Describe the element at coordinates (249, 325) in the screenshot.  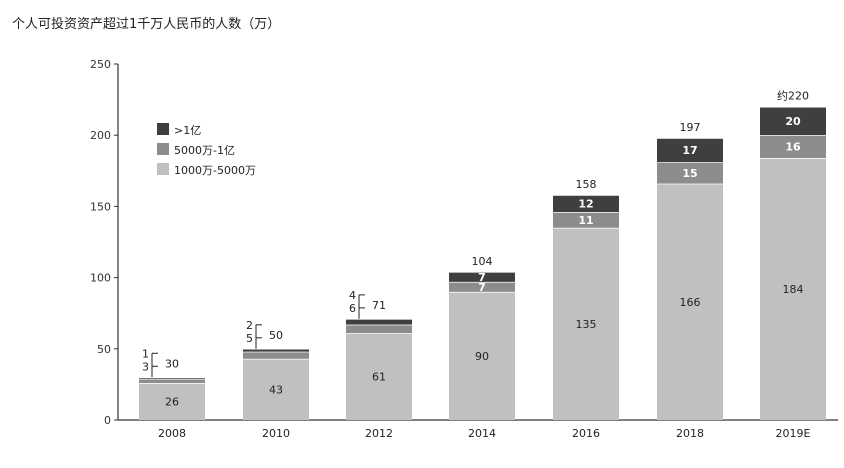
I see `data-label: 2` at that location.